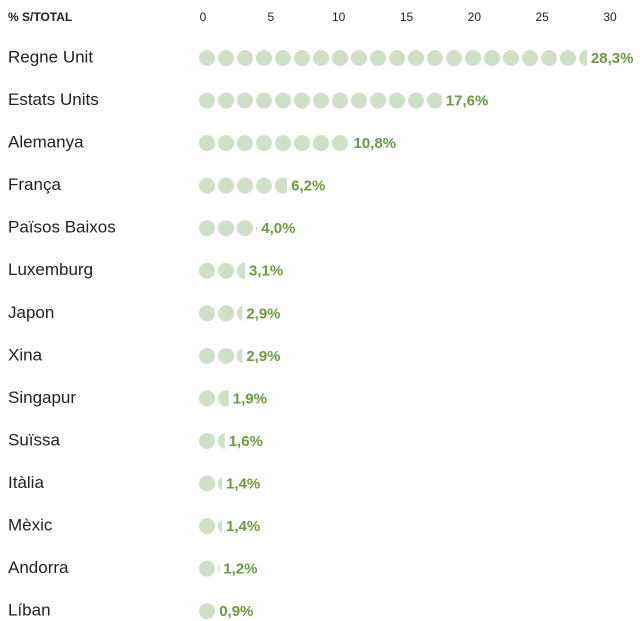 This screenshot has width=640, height=621. Describe the element at coordinates (467, 101) in the screenshot. I see `value-label: 17,6%` at that location.